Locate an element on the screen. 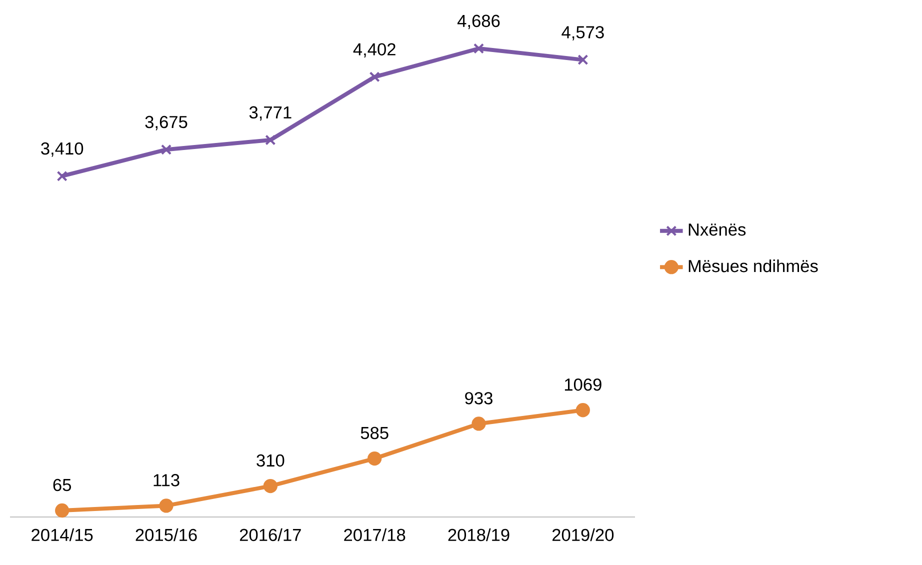 This screenshot has width=922, height=565. data-label: 310 is located at coordinates (270, 460).